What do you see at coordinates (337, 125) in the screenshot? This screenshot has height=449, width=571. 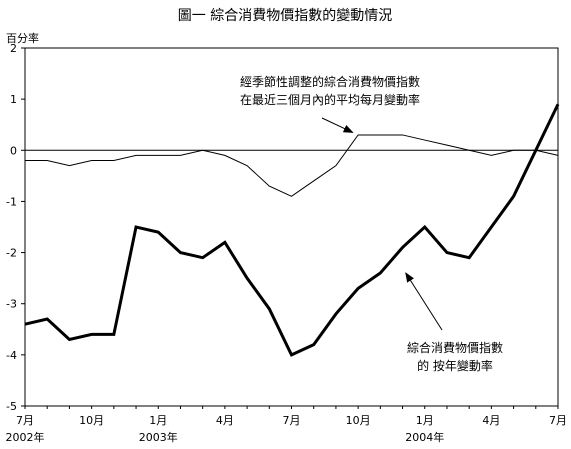 I see `annotation-arrow-seasonal` at bounding box center [337, 125].